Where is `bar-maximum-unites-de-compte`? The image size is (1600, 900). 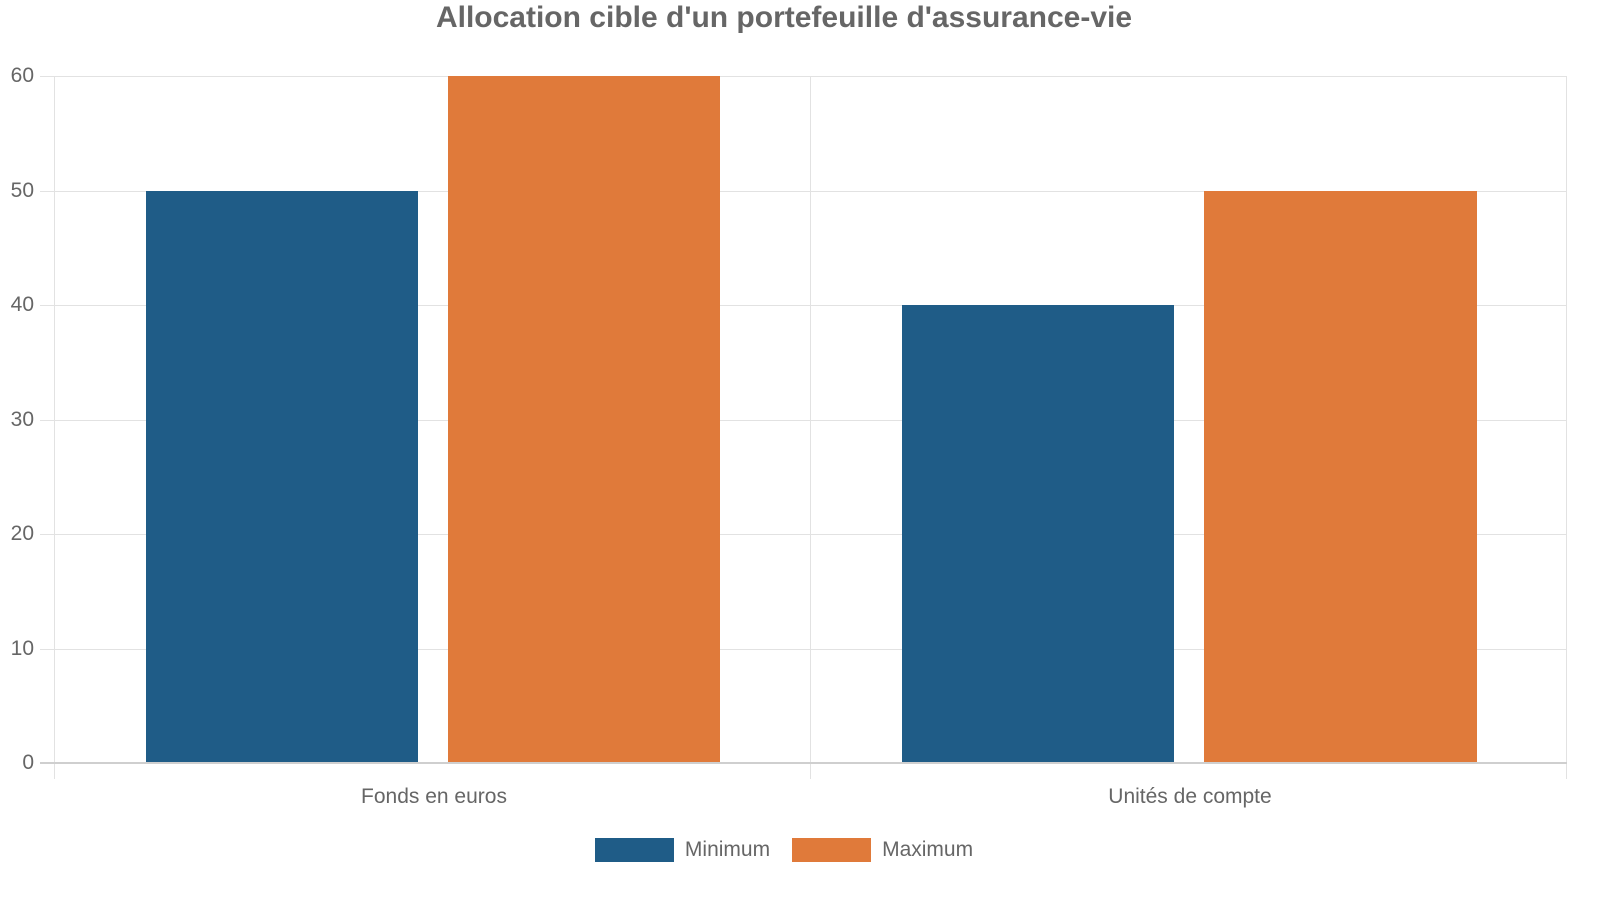 bar-maximum-unites-de-compte is located at coordinates (1340, 476).